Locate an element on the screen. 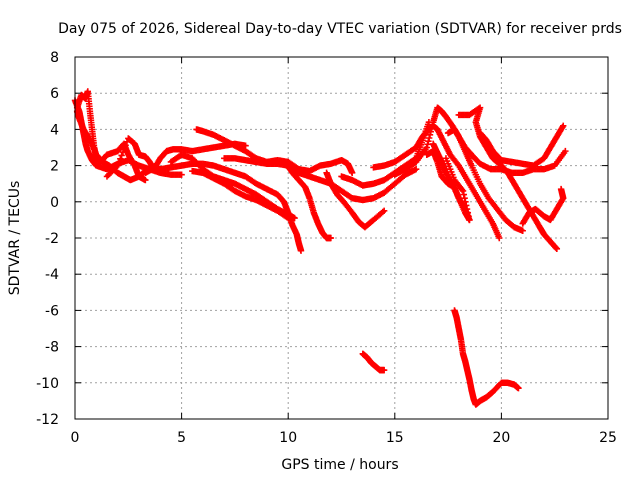 This screenshot has height=480, width=640. x-axis-label: GPS time / hours is located at coordinates (339, 465).